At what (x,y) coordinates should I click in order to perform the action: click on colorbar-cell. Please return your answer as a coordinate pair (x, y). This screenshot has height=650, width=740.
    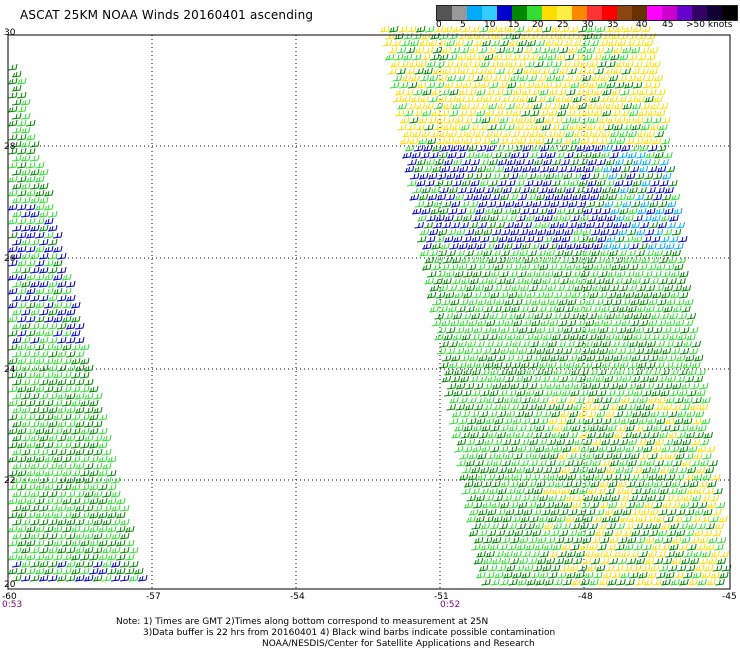
    Looking at the image, I should click on (534, 13).